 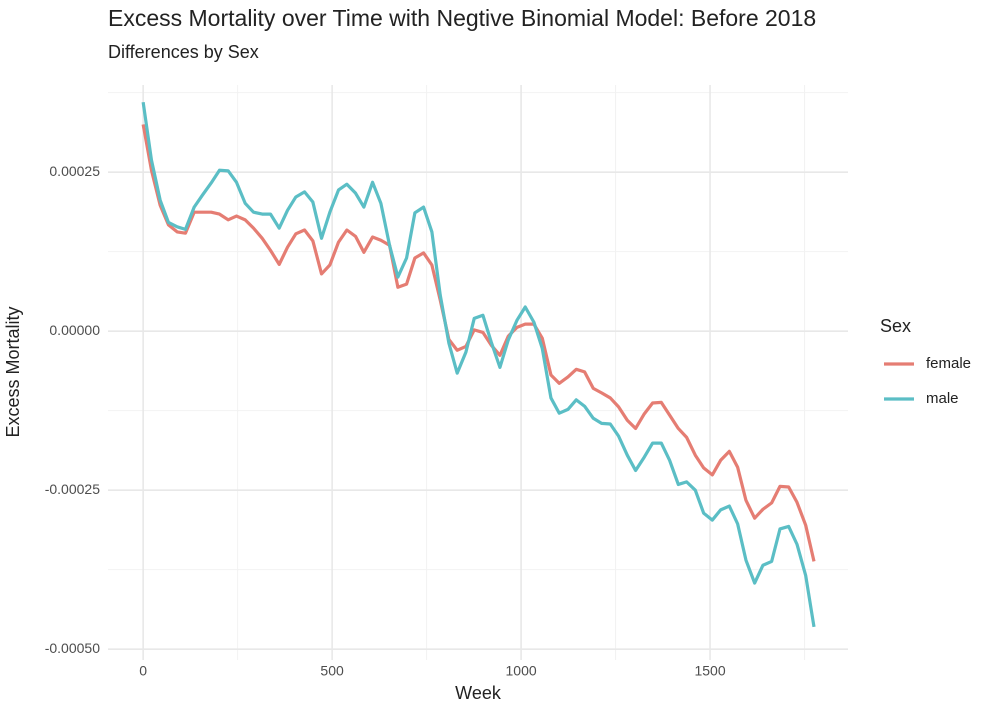 I want to click on y-tick-label: 0.00025, so click(x=74, y=171).